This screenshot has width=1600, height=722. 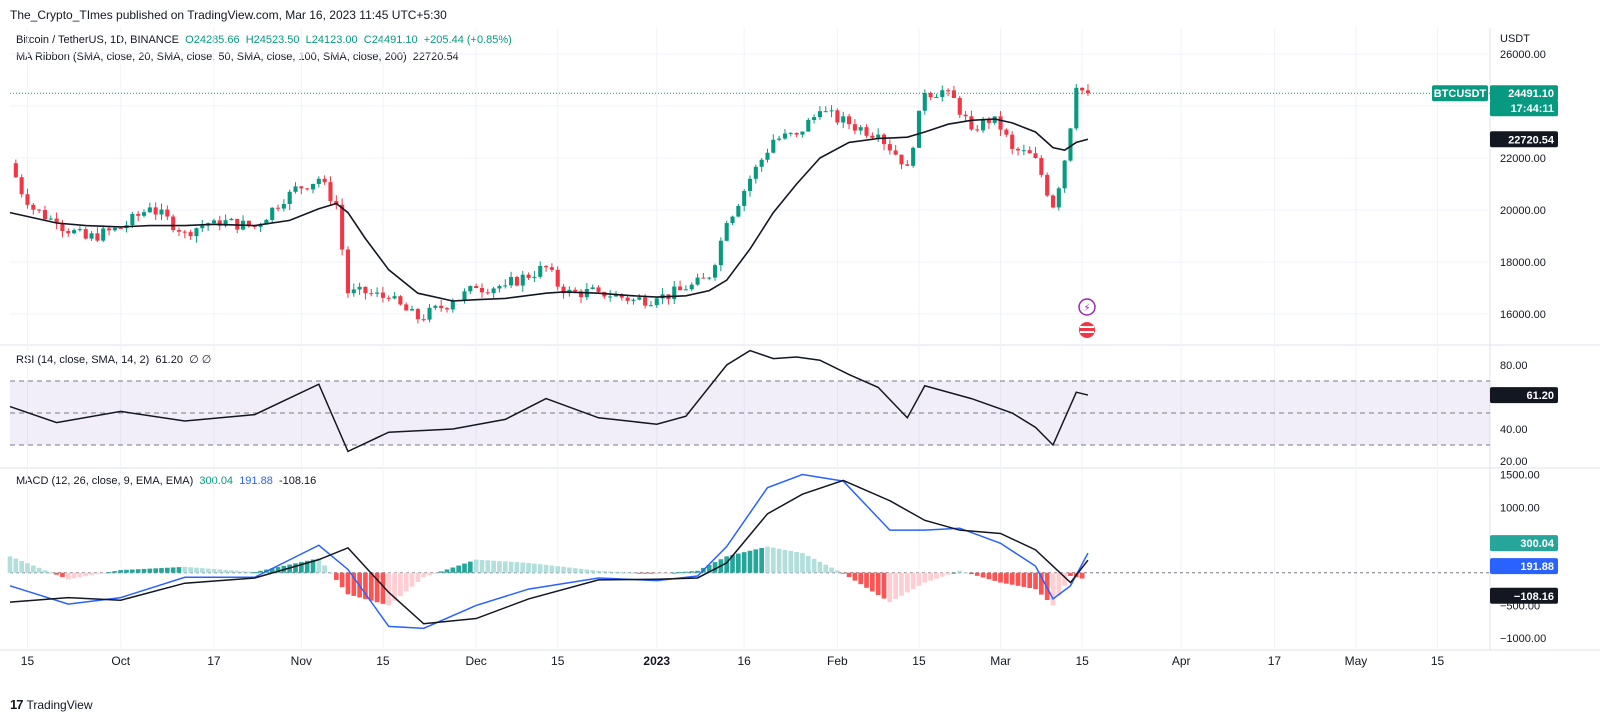 What do you see at coordinates (83, 360) in the screenshot?
I see `rsi-label: RSI (14, close, SMA, 14, 2)` at bounding box center [83, 360].